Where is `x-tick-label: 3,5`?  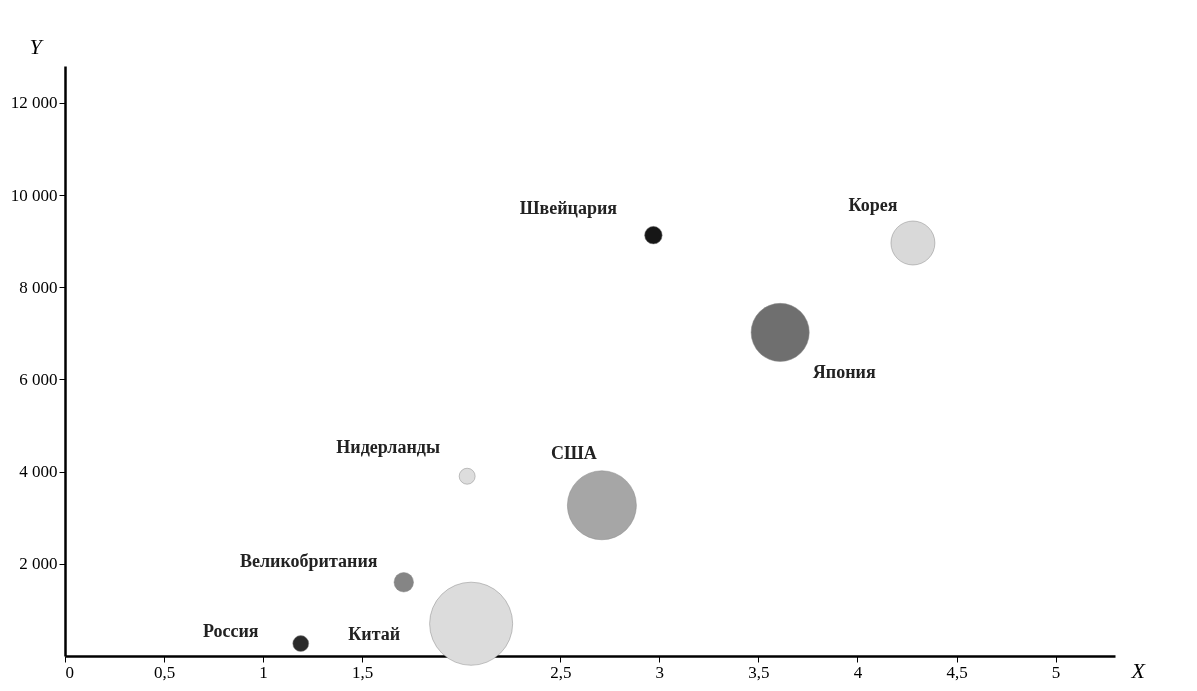
x-tick-label: 3,5 is located at coordinates (759, 672).